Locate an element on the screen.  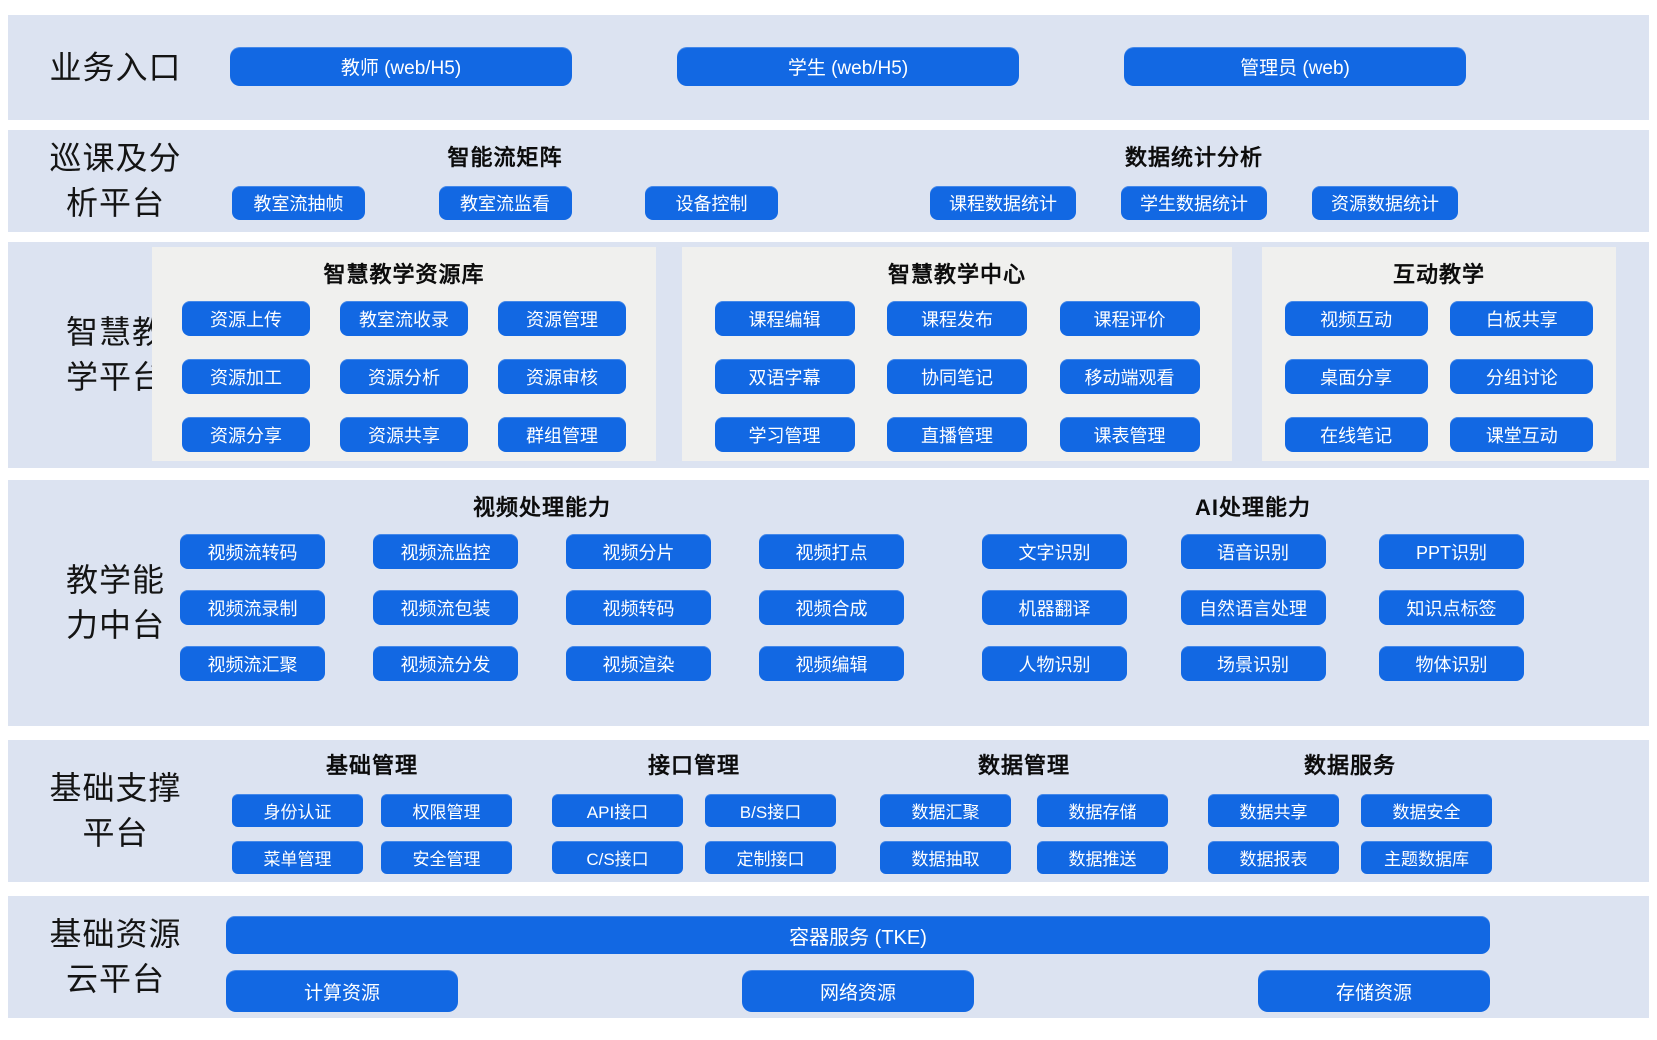
ai-processing-button: 机器翻译 is located at coordinates (1054, 607).